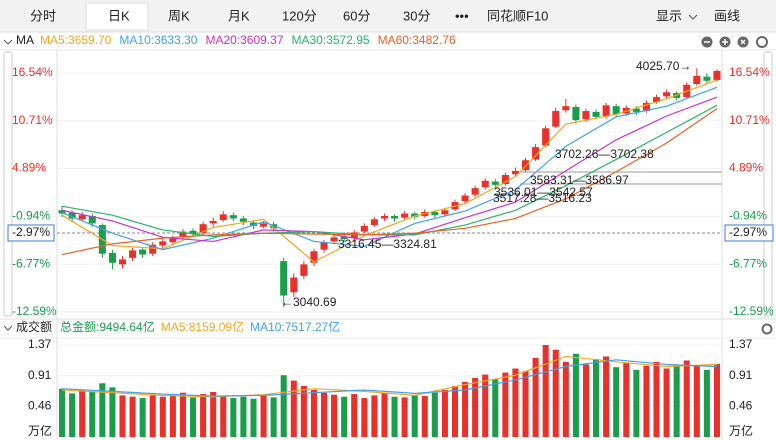  I want to click on tab: 120分, so click(299, 15).